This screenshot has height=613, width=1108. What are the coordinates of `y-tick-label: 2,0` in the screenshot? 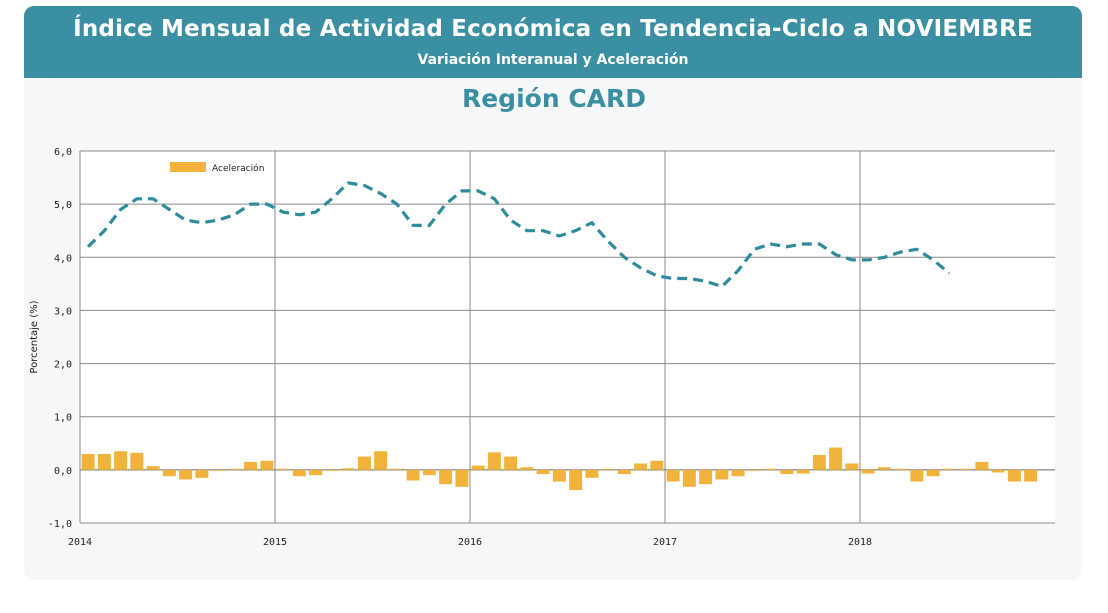 It's located at (63, 365).